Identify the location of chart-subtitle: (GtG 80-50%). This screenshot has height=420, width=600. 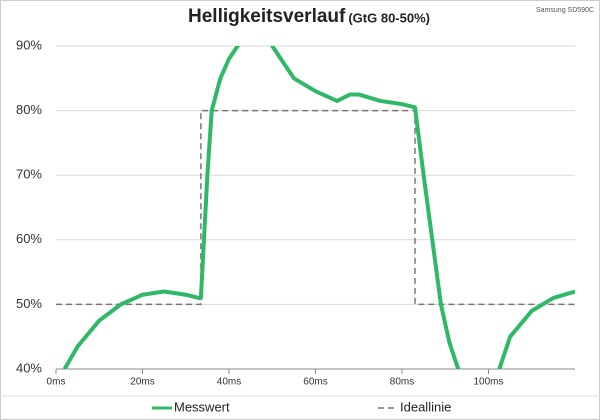
(389, 17).